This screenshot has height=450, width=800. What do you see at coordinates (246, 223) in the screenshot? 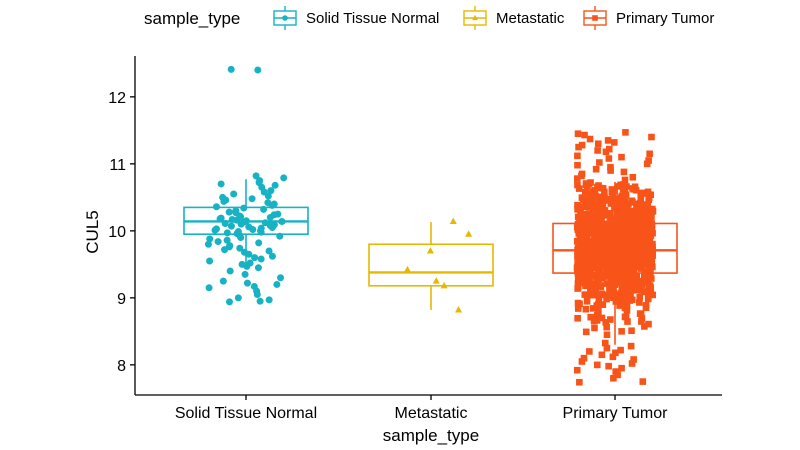
I see `box` at bounding box center [246, 223].